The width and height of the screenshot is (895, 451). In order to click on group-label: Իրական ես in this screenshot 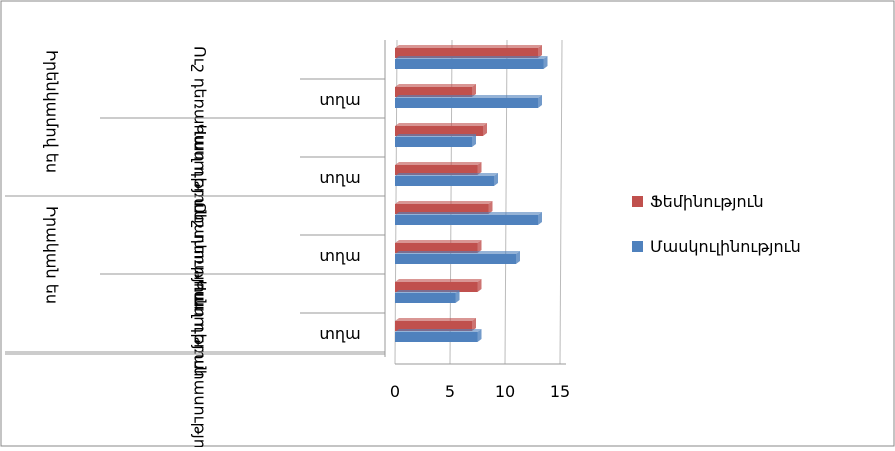, I will do `click(52, 255)`.